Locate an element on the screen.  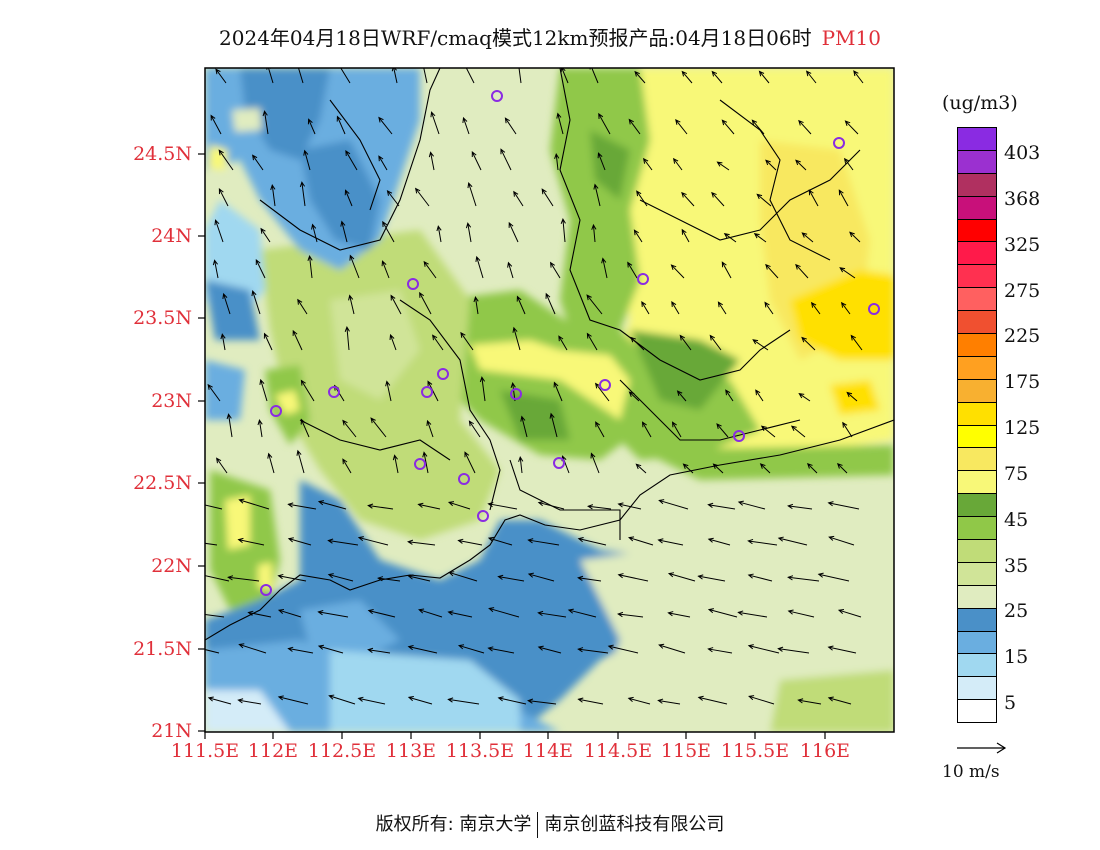
title-variable: PM10 is located at coordinates (851, 38).